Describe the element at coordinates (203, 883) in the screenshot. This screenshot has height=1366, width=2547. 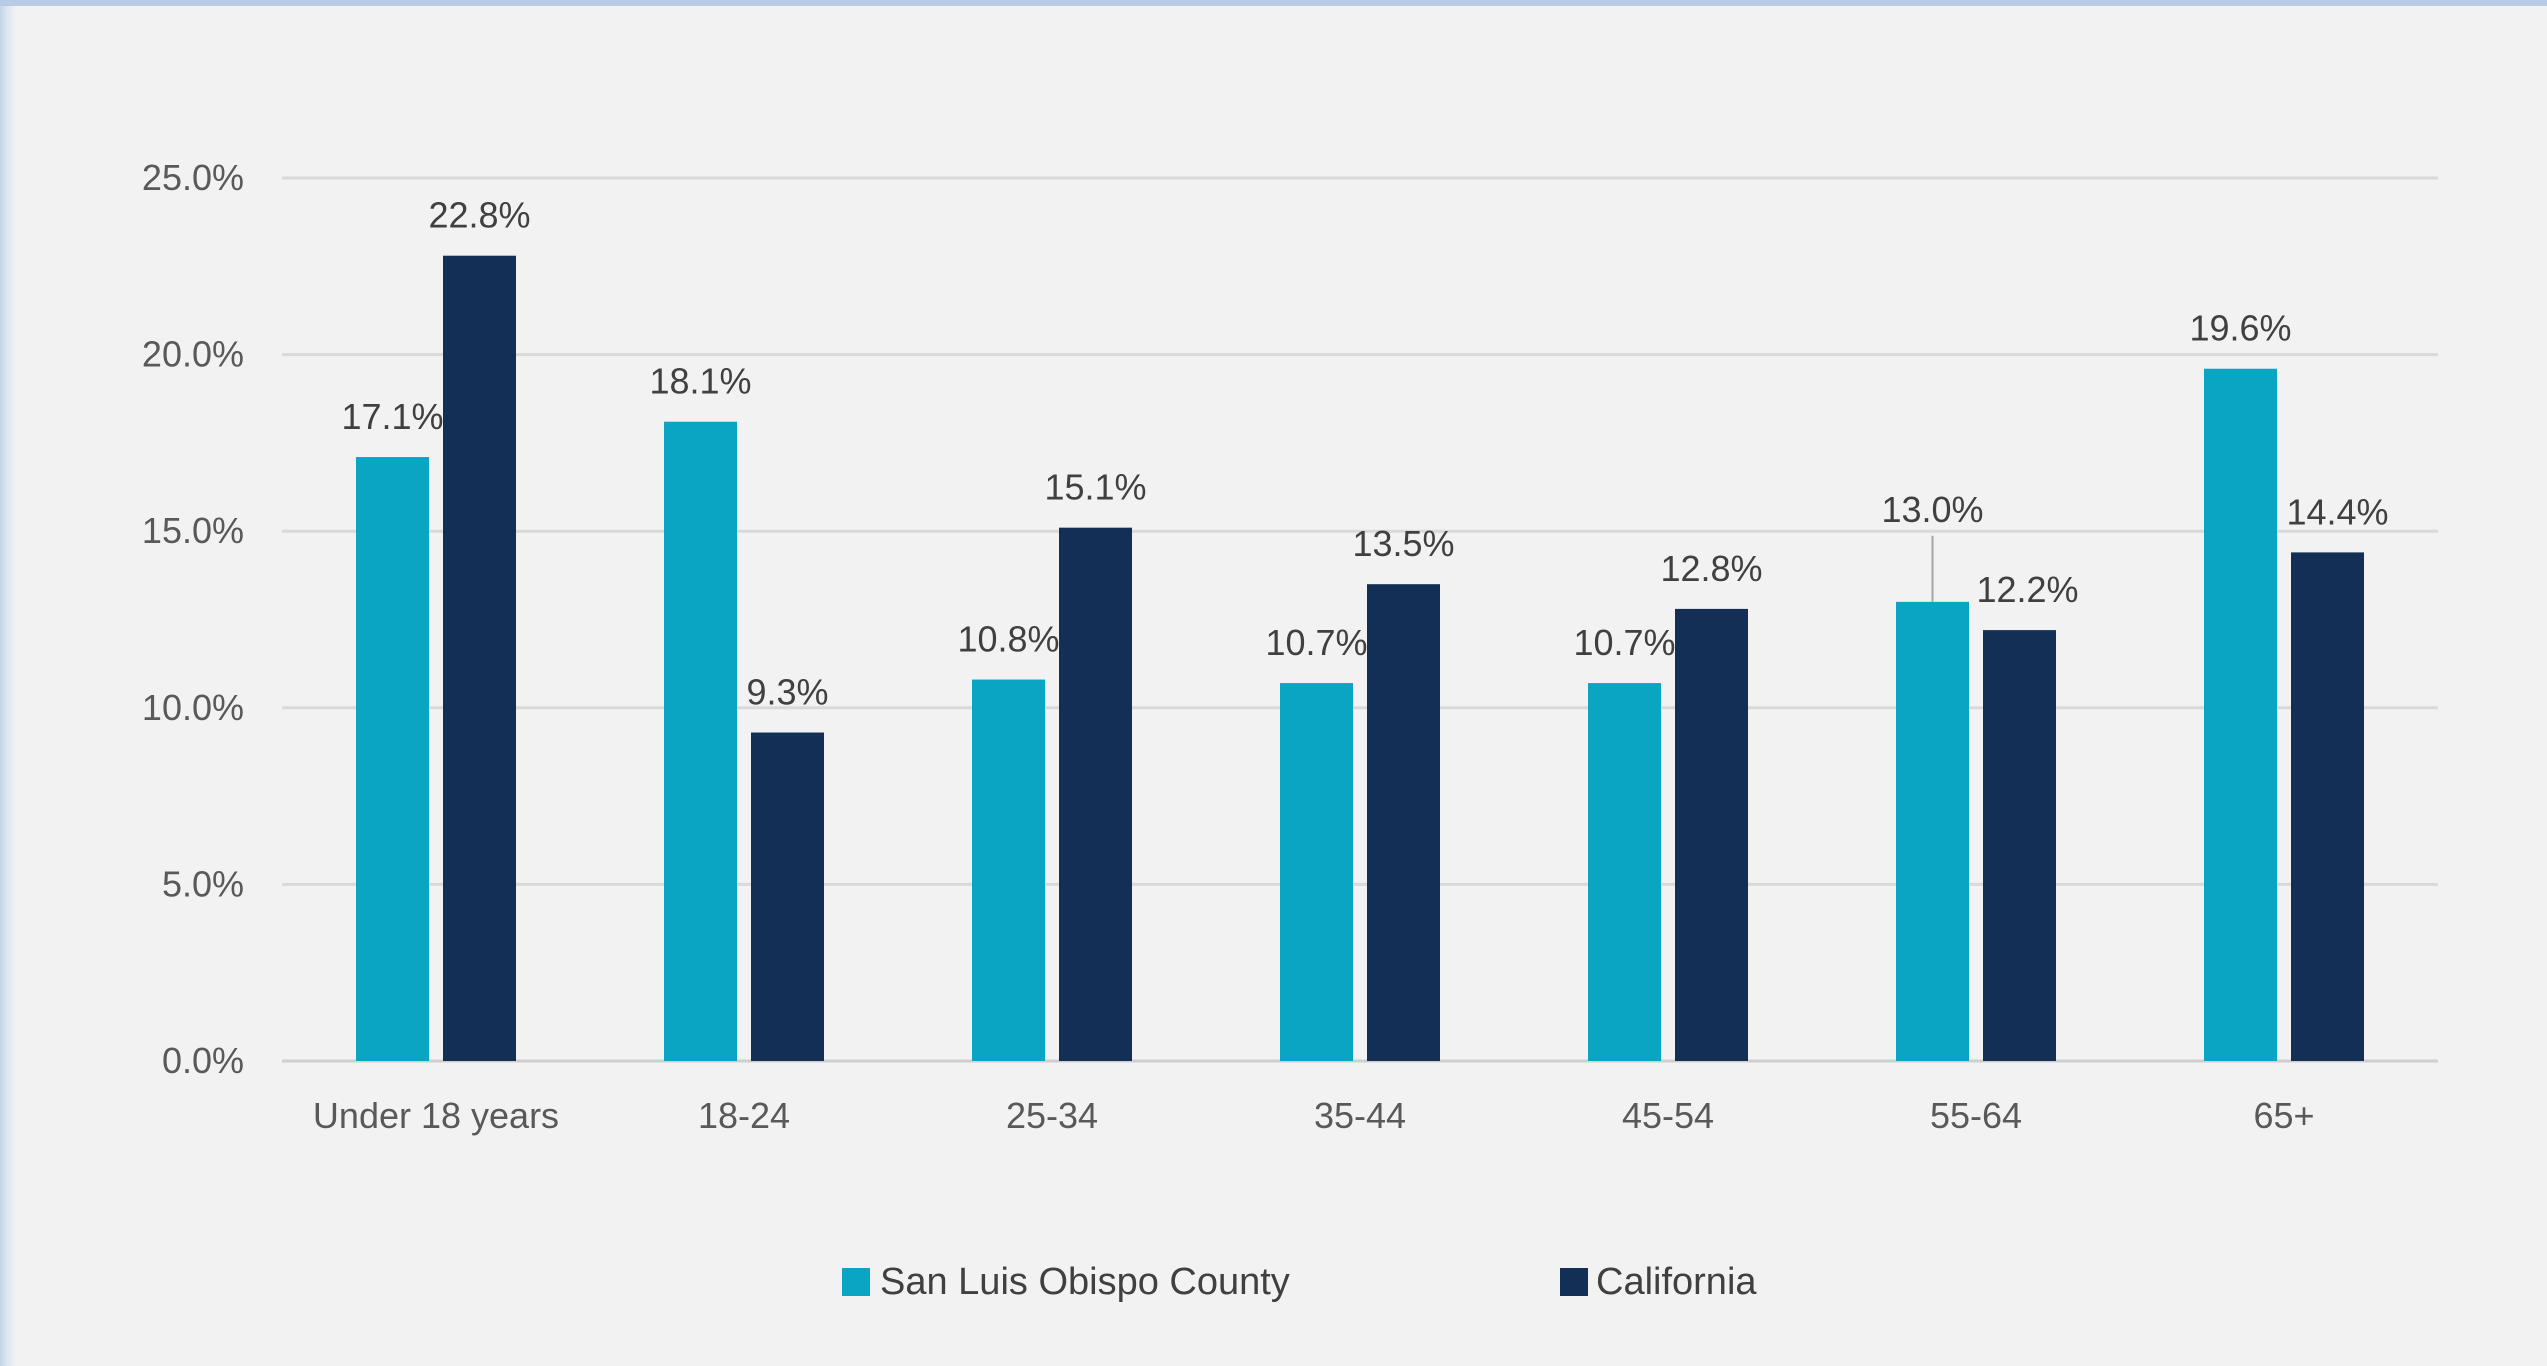
I see `y-tick-label: 5.0%` at that location.